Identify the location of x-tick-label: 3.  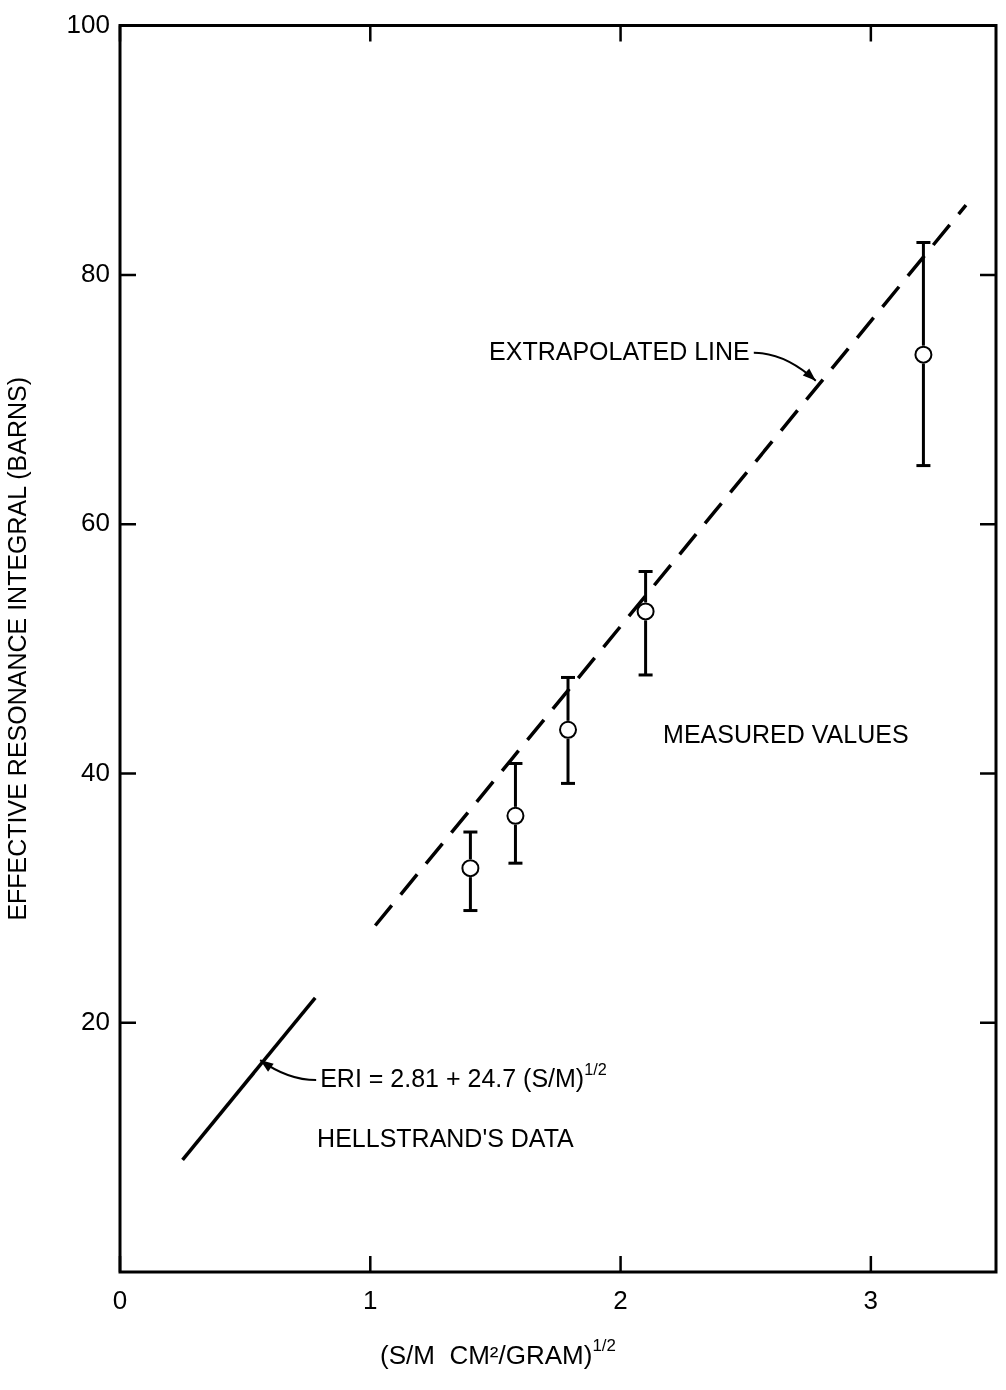
(871, 1299).